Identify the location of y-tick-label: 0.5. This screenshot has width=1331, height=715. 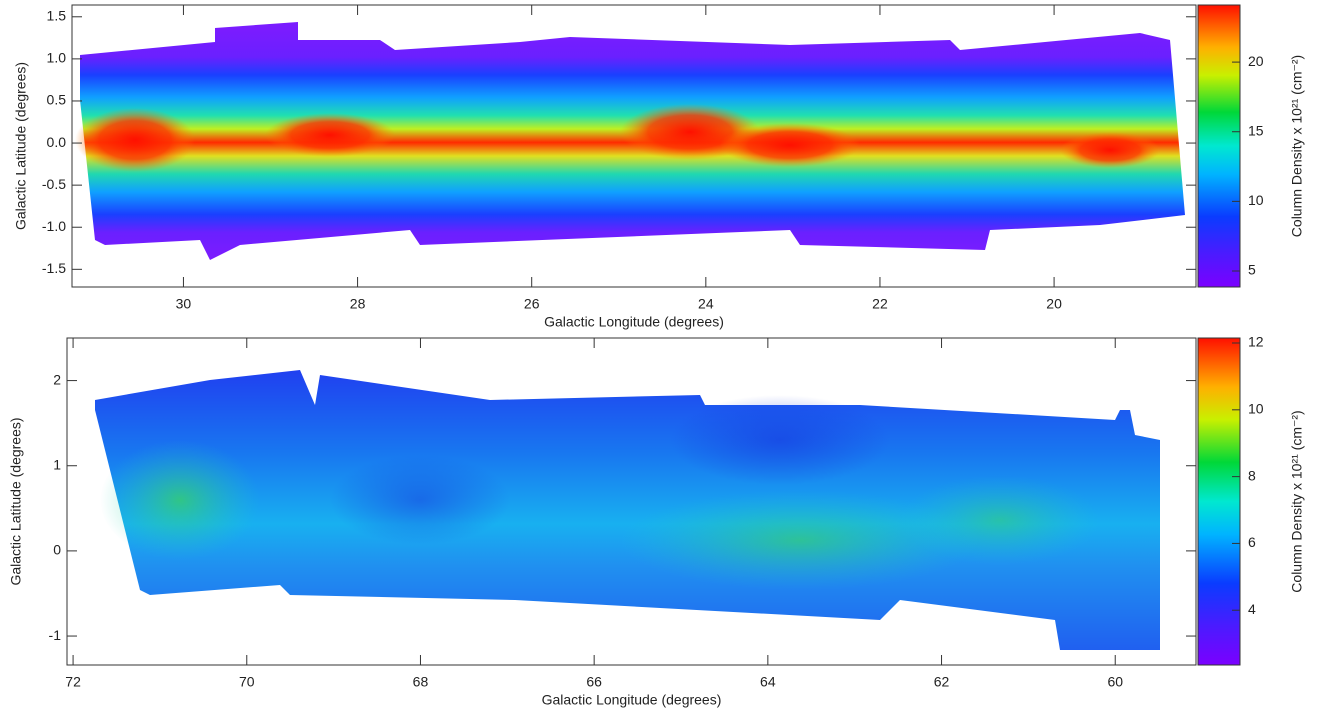
(57, 100).